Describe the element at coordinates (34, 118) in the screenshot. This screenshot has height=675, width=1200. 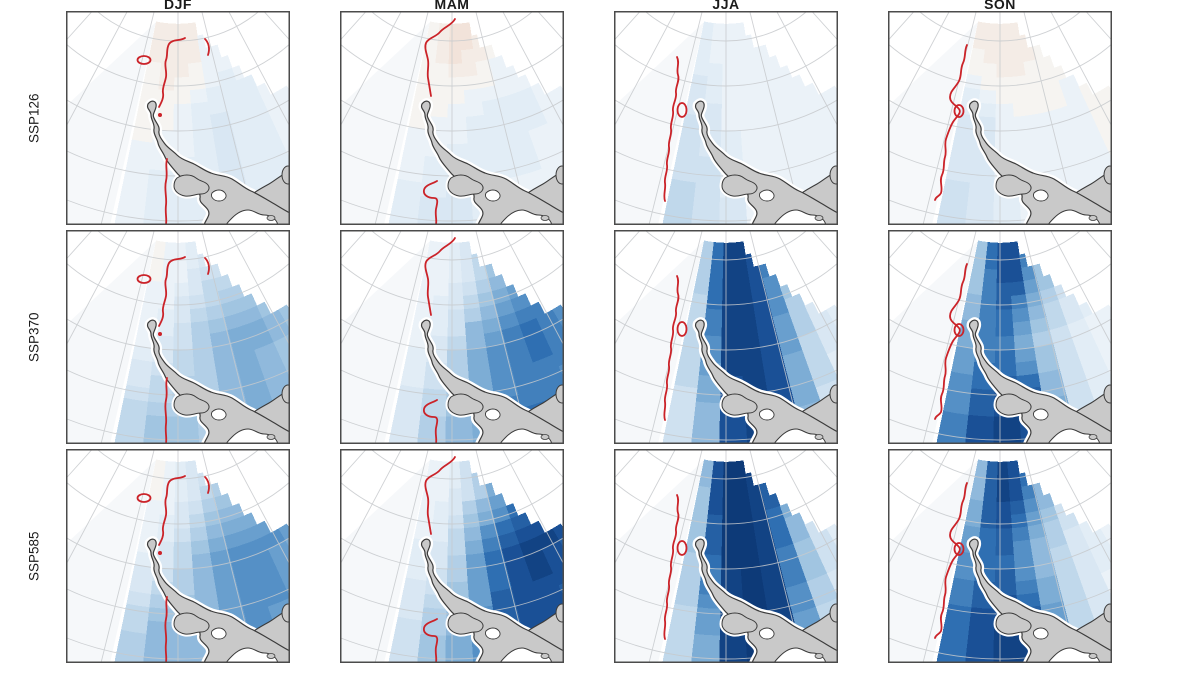
I see `row-title-ssp126: SSP126` at that location.